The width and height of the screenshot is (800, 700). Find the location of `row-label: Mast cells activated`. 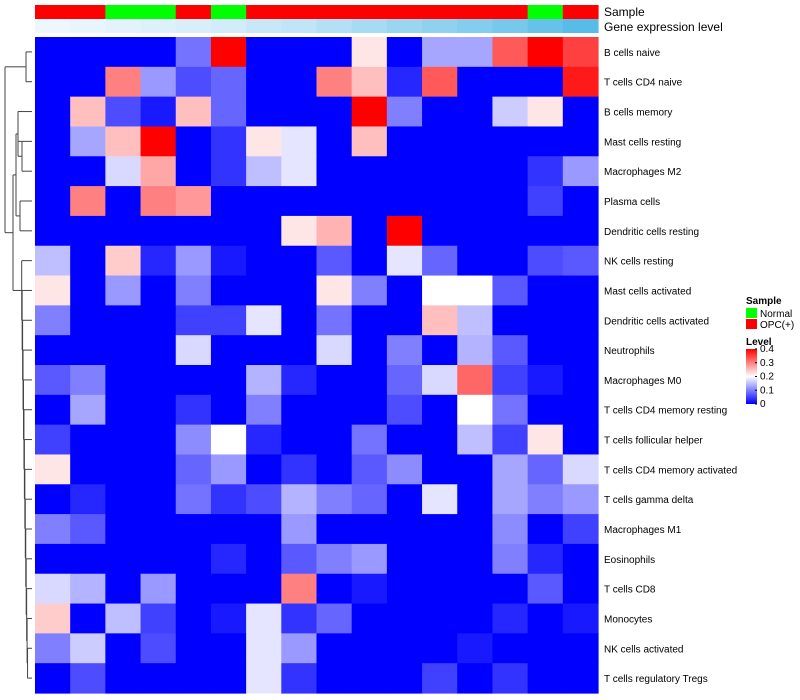

row-label: Mast cells activated is located at coordinates (647, 291).